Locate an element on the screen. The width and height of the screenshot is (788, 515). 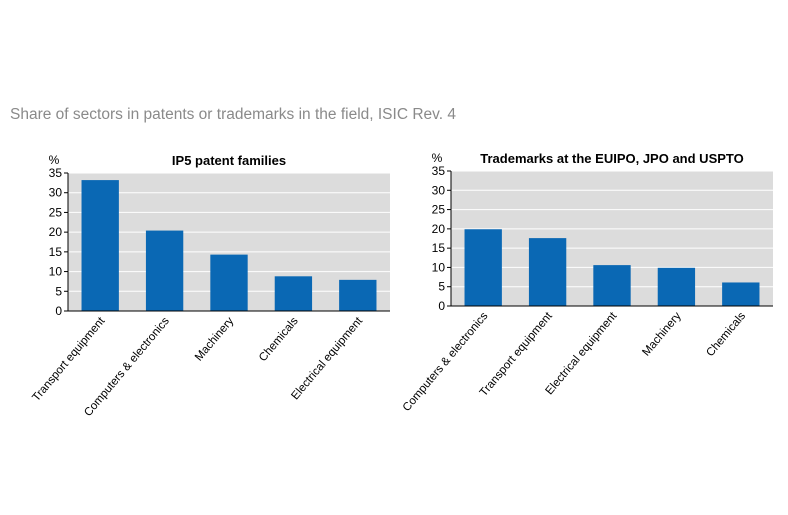
category-label: Computers & electronics is located at coordinates (446, 362).